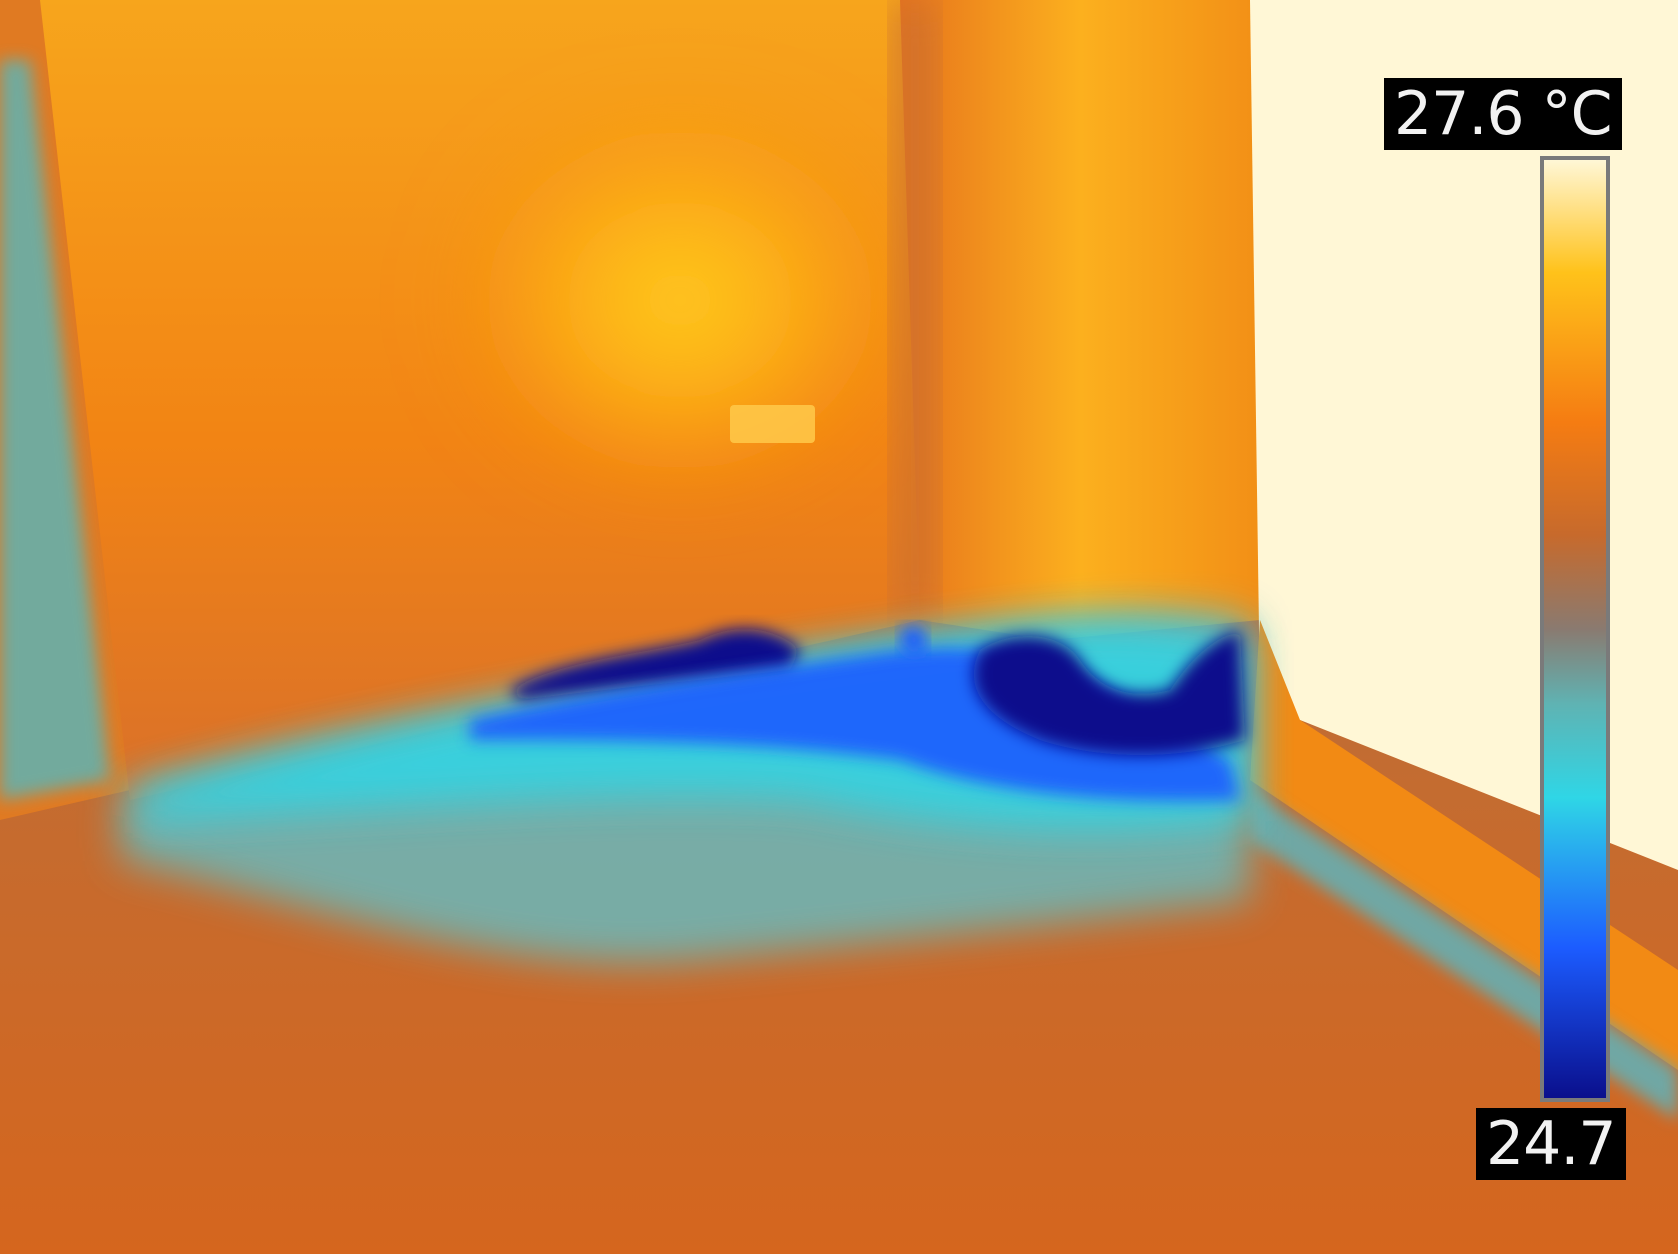  I want to click on temperature-gradient, so click(1575, 629).